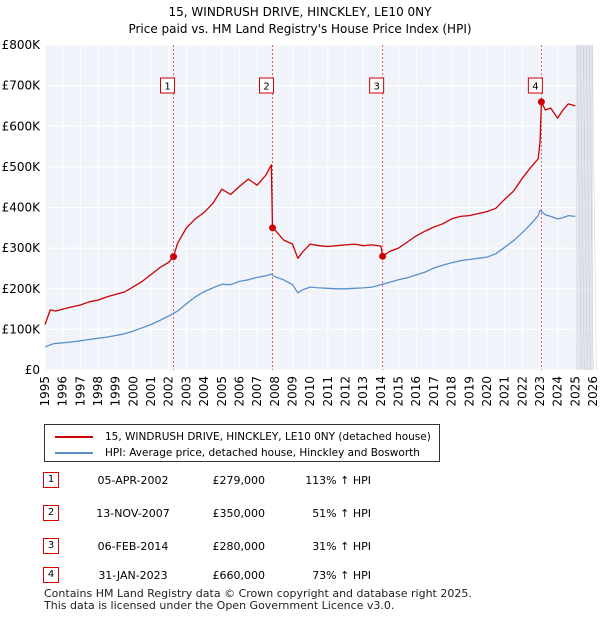 This screenshot has height=620, width=600. I want to click on x-tick-label: 2008, so click(275, 391).